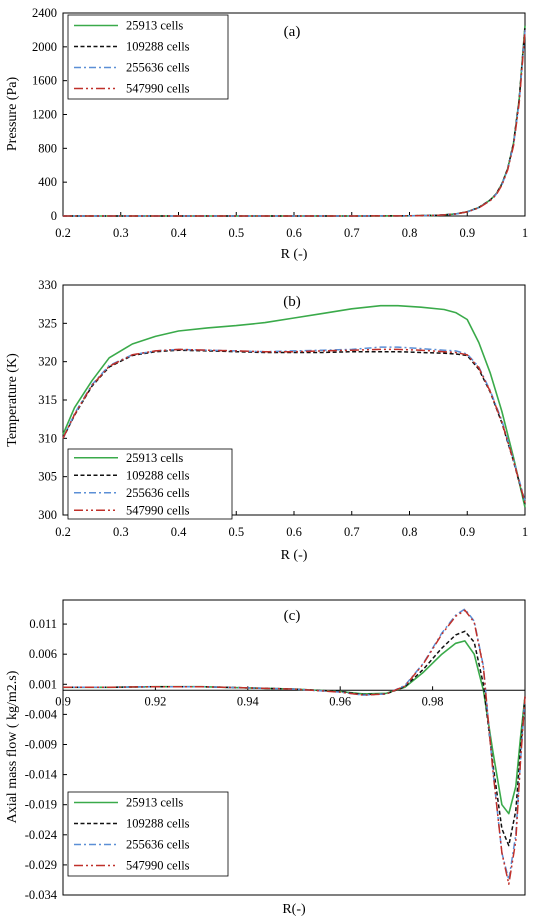  Describe the element at coordinates (41, 775) in the screenshot. I see `y-tick-label: -0.014` at that location.